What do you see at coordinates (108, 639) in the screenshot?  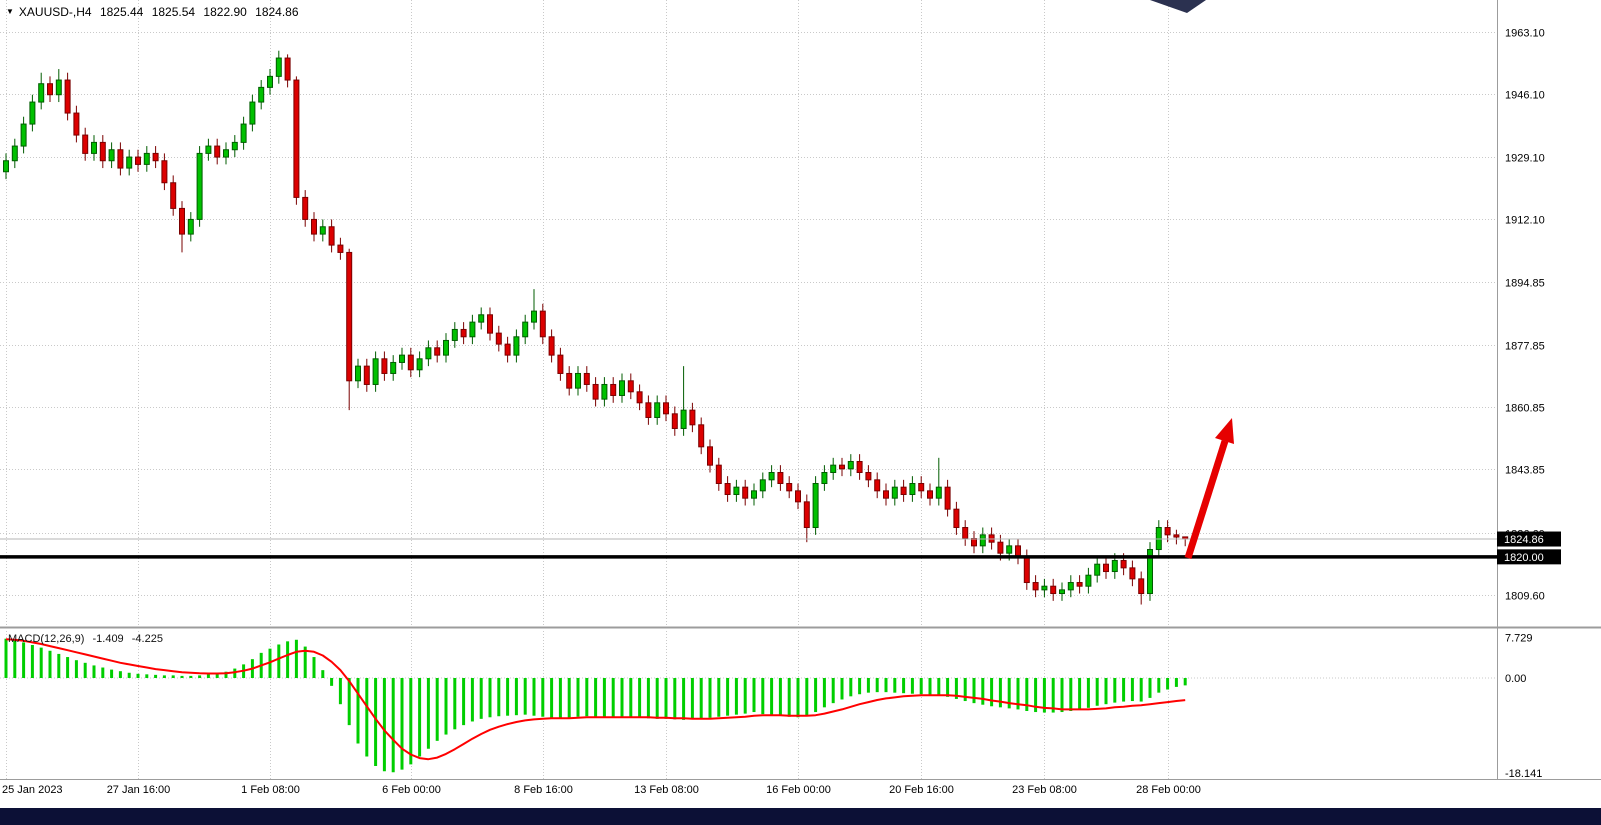 I see `macd-main-value: -1.409` at bounding box center [108, 639].